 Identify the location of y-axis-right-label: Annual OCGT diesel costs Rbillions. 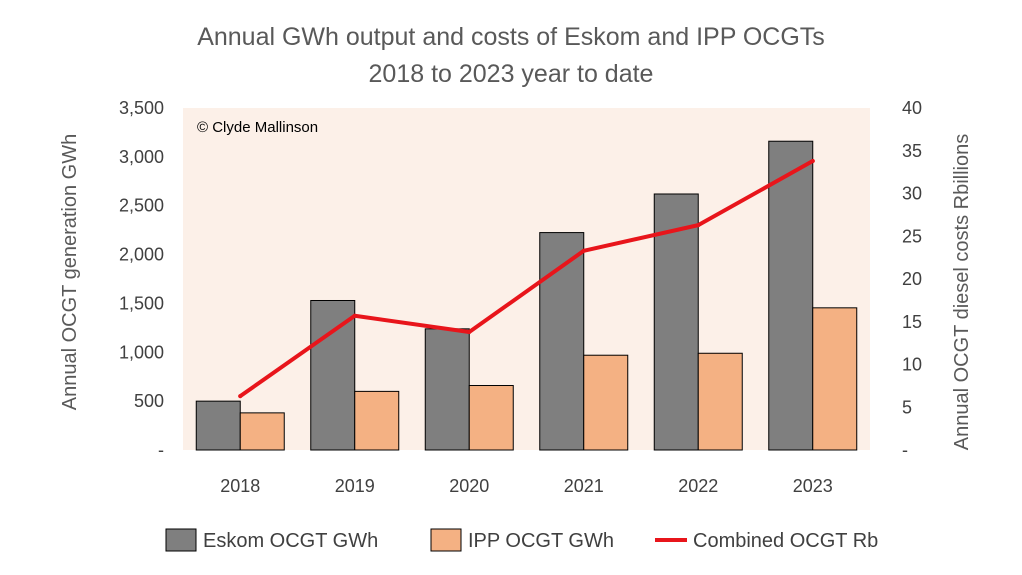
(962, 292).